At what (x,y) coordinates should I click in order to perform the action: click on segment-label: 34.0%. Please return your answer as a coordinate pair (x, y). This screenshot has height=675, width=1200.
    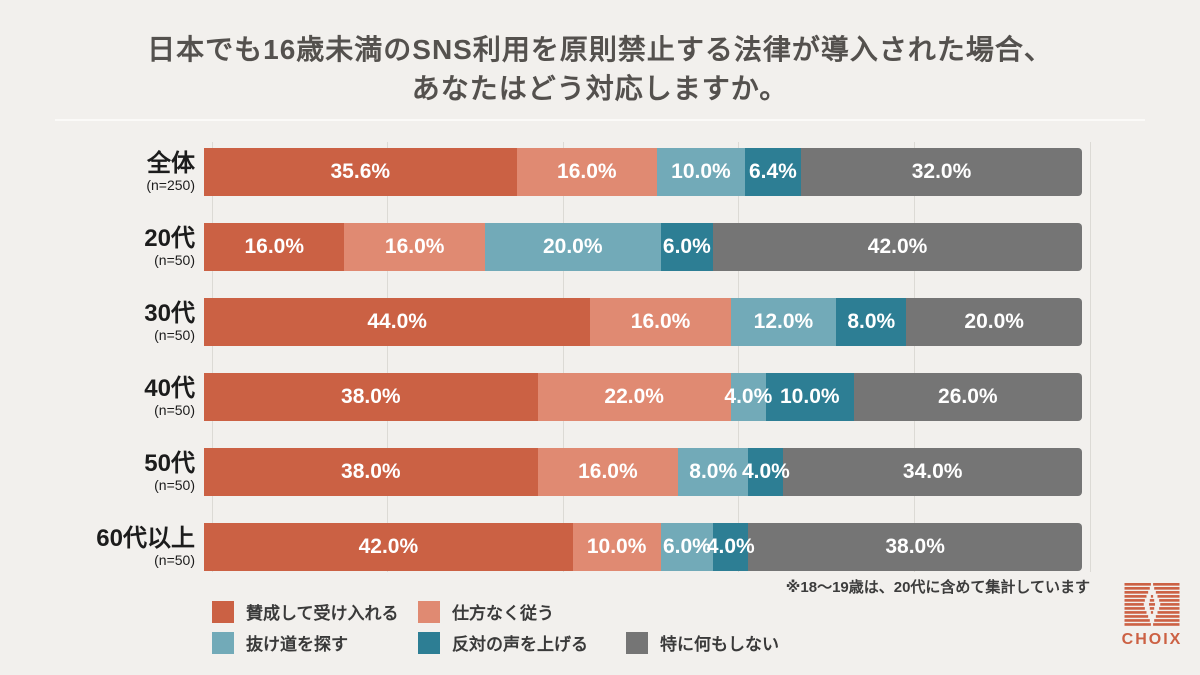
    Looking at the image, I should click on (932, 471).